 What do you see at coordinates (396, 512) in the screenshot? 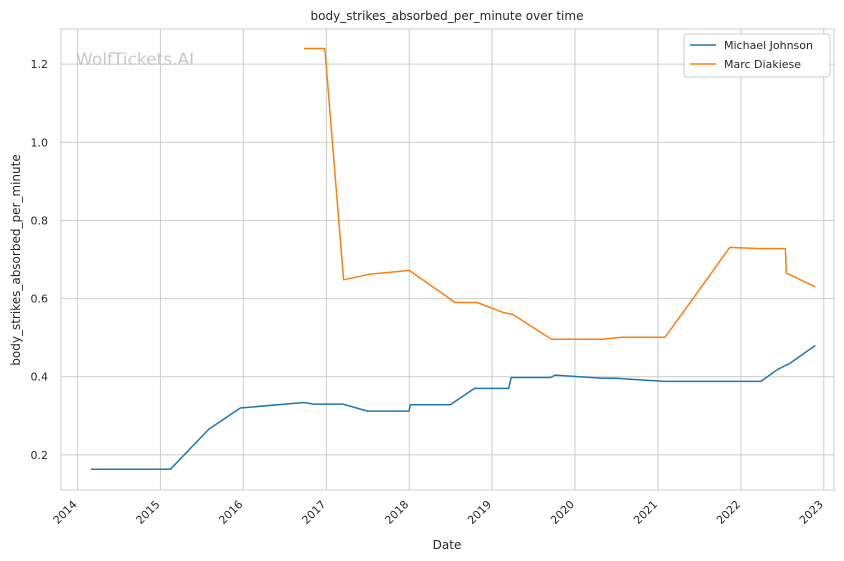
I see `x-tick-label: 2018` at bounding box center [396, 512].